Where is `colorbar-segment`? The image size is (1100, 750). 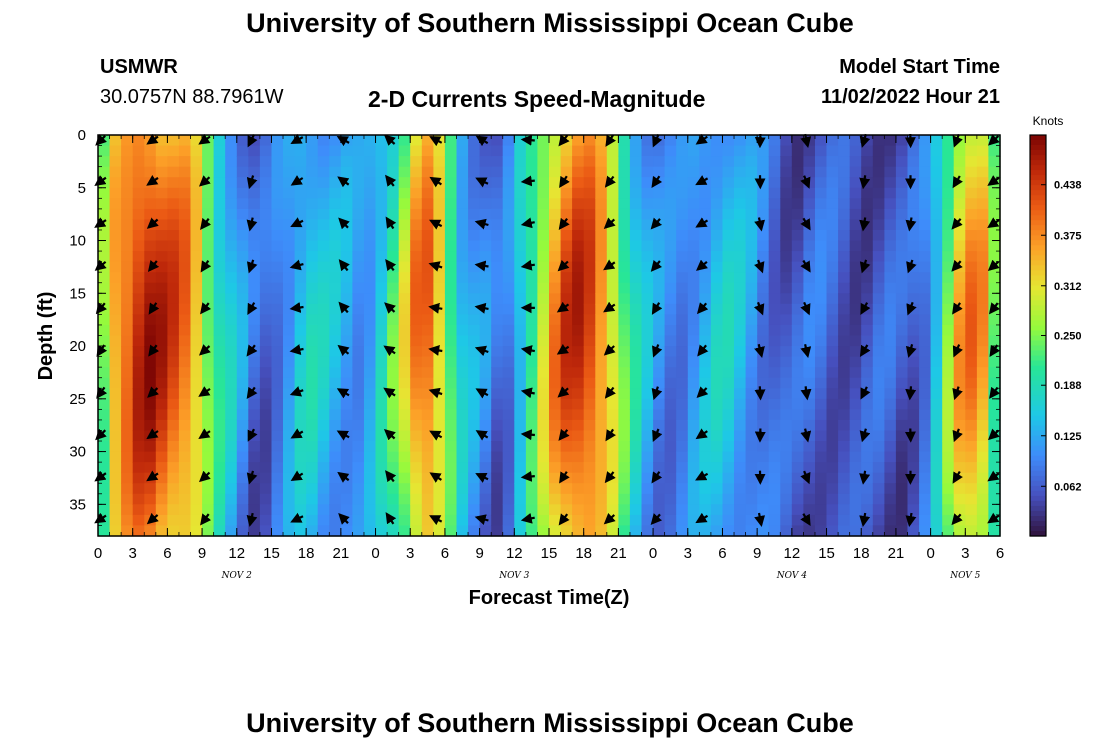
colorbar-segment is located at coordinates (1038, 508).